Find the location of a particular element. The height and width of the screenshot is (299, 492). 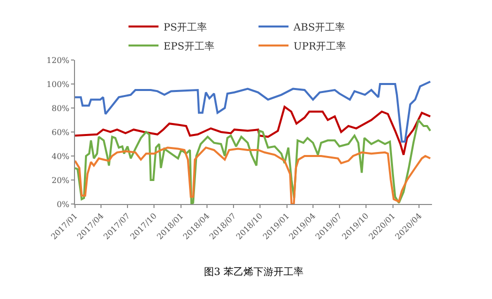

legend-label: PS开工率 is located at coordinates (186, 27).